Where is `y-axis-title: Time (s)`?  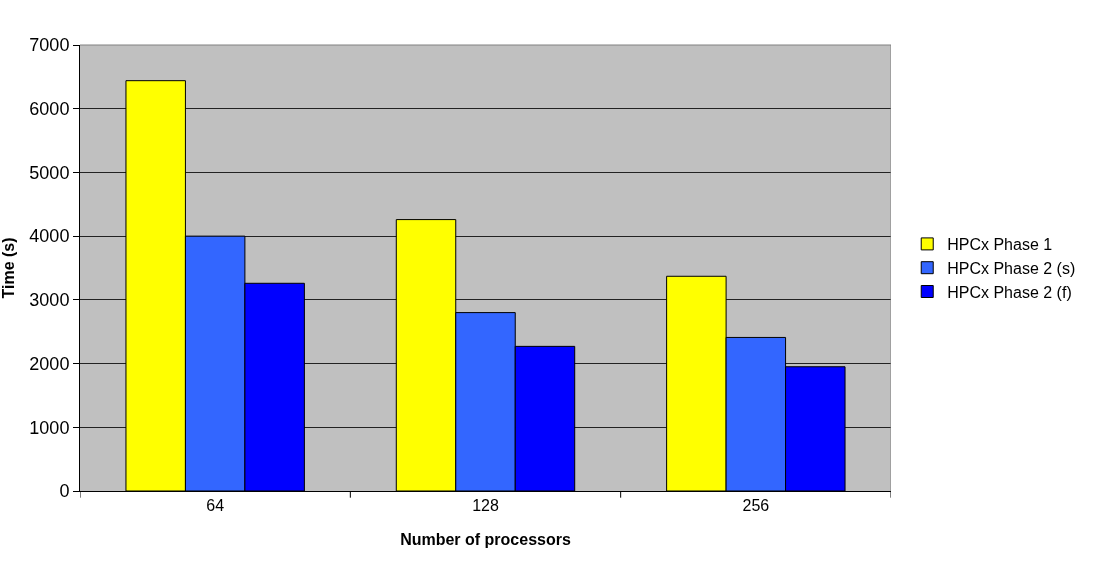 y-axis-title: Time (s) is located at coordinates (8, 268).